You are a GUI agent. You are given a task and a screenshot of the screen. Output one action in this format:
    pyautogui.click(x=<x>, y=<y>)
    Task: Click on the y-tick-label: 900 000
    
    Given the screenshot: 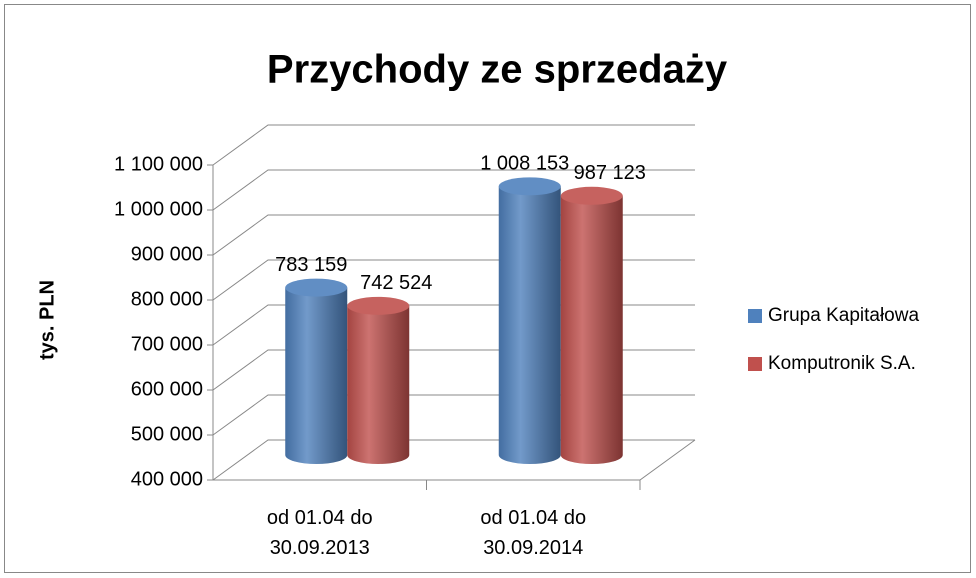 What is the action you would take?
    pyautogui.click(x=167, y=254)
    